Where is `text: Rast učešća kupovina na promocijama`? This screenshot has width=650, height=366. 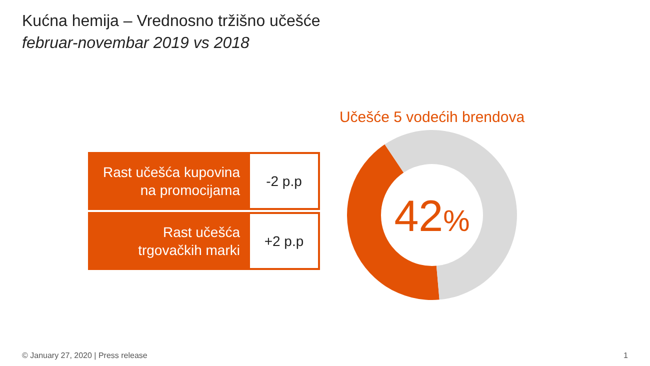 text: Rast učešća kupovina na promocijama is located at coordinates (171, 181).